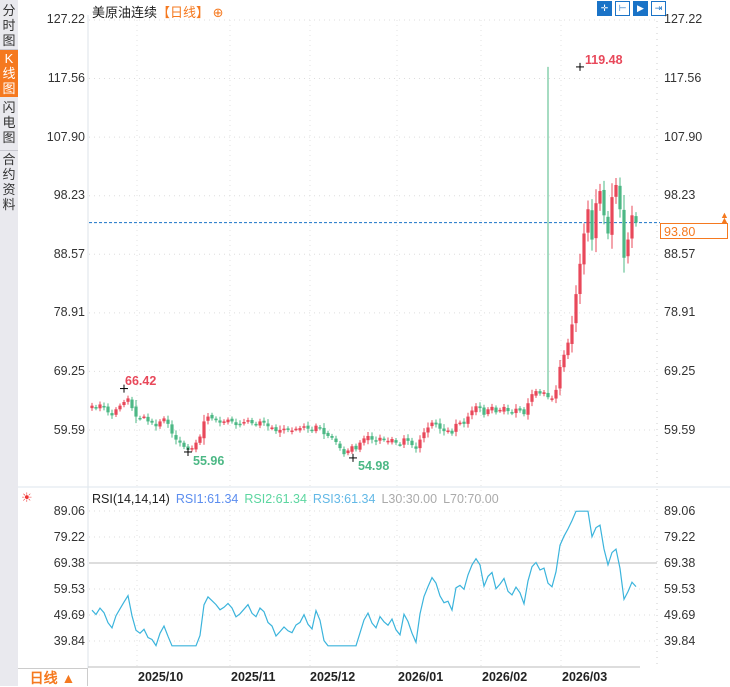 This screenshot has width=730, height=687. I want to click on period-label: 【日线】, so click(183, 12).